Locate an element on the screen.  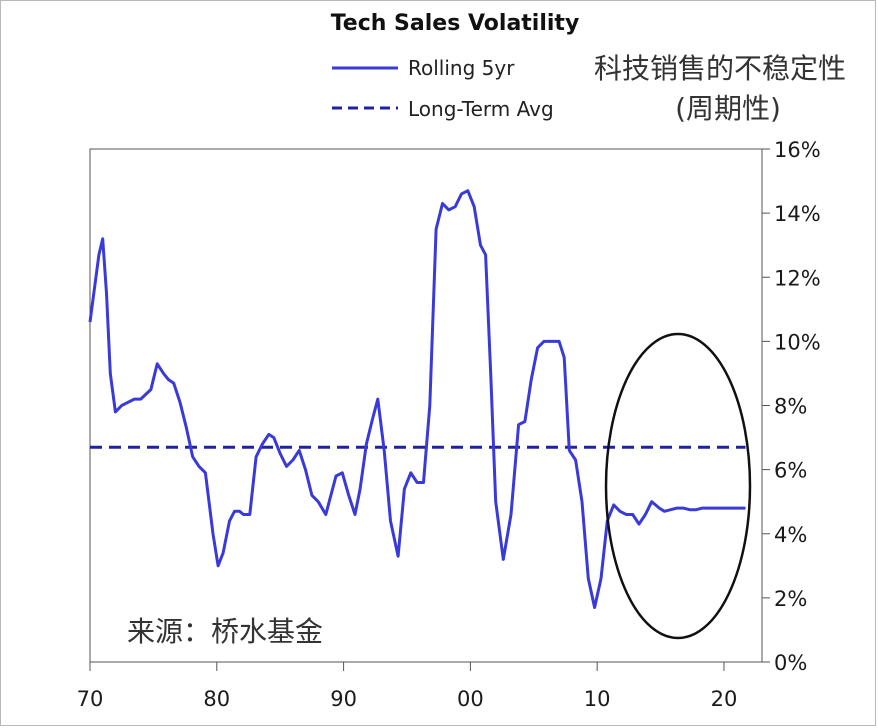
x-tick-label: 20 is located at coordinates (724, 699).